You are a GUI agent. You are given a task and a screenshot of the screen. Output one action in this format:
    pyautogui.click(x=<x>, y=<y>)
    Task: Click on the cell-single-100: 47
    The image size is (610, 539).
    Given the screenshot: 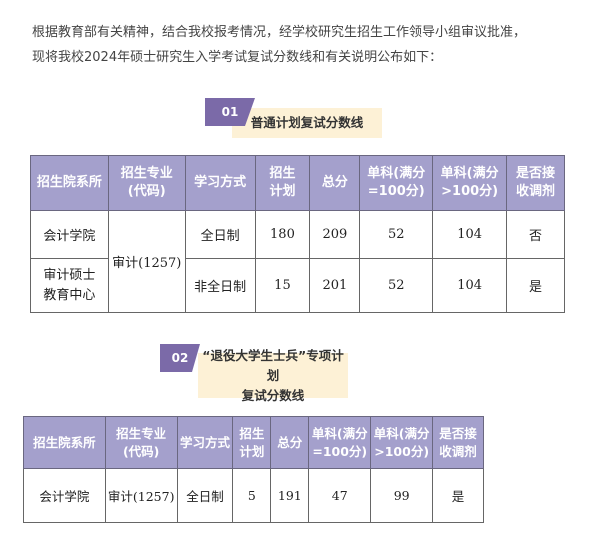 What is the action you would take?
    pyautogui.click(x=340, y=495)
    